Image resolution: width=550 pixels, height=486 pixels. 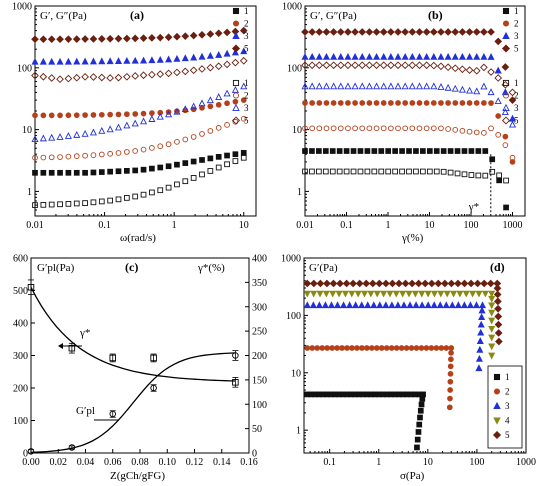 What do you see at coordinates (240, 66) in the screenshot?
I see `panel-a-legend: 1 2 3 5 1 2 3 5` at bounding box center [240, 66].